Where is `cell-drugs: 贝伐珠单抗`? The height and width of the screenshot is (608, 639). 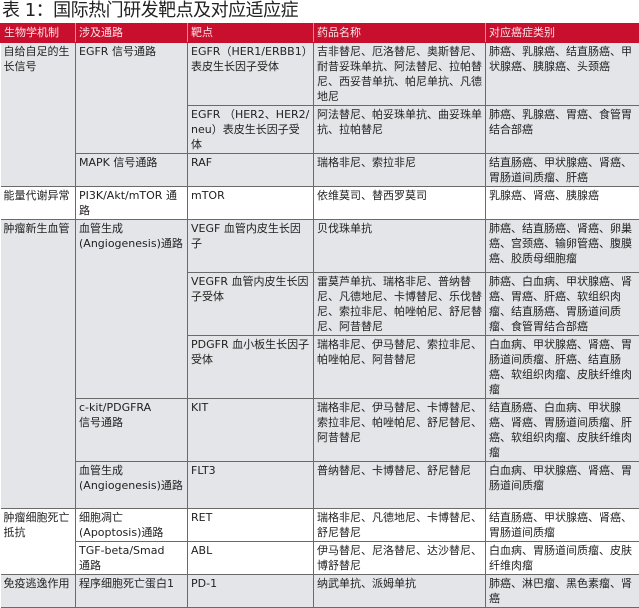
cell-drugs: 贝伐珠单抗 is located at coordinates (400, 246).